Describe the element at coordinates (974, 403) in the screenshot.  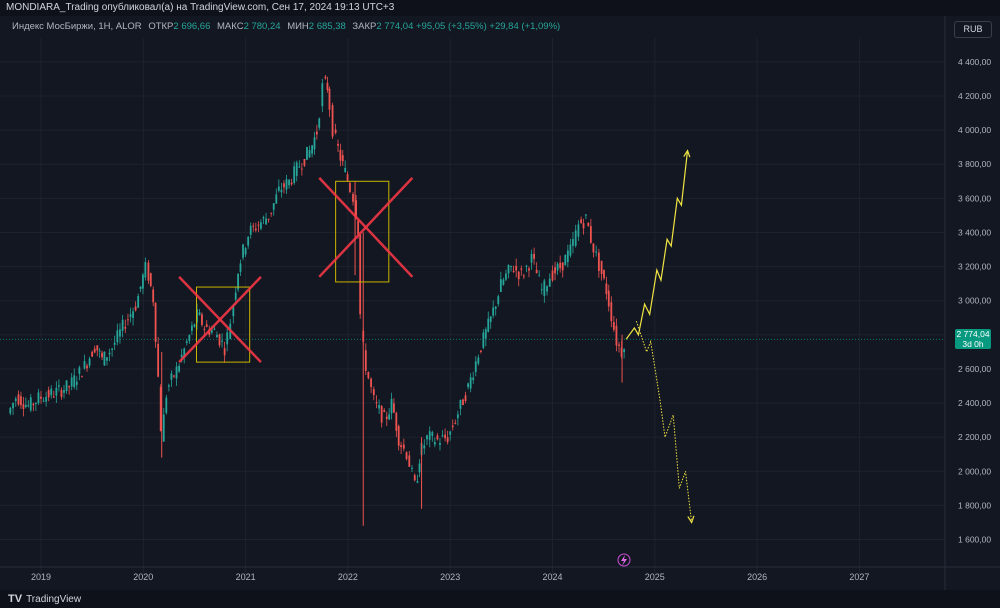
I see `y-tick-label: 2 400,00` at that location.